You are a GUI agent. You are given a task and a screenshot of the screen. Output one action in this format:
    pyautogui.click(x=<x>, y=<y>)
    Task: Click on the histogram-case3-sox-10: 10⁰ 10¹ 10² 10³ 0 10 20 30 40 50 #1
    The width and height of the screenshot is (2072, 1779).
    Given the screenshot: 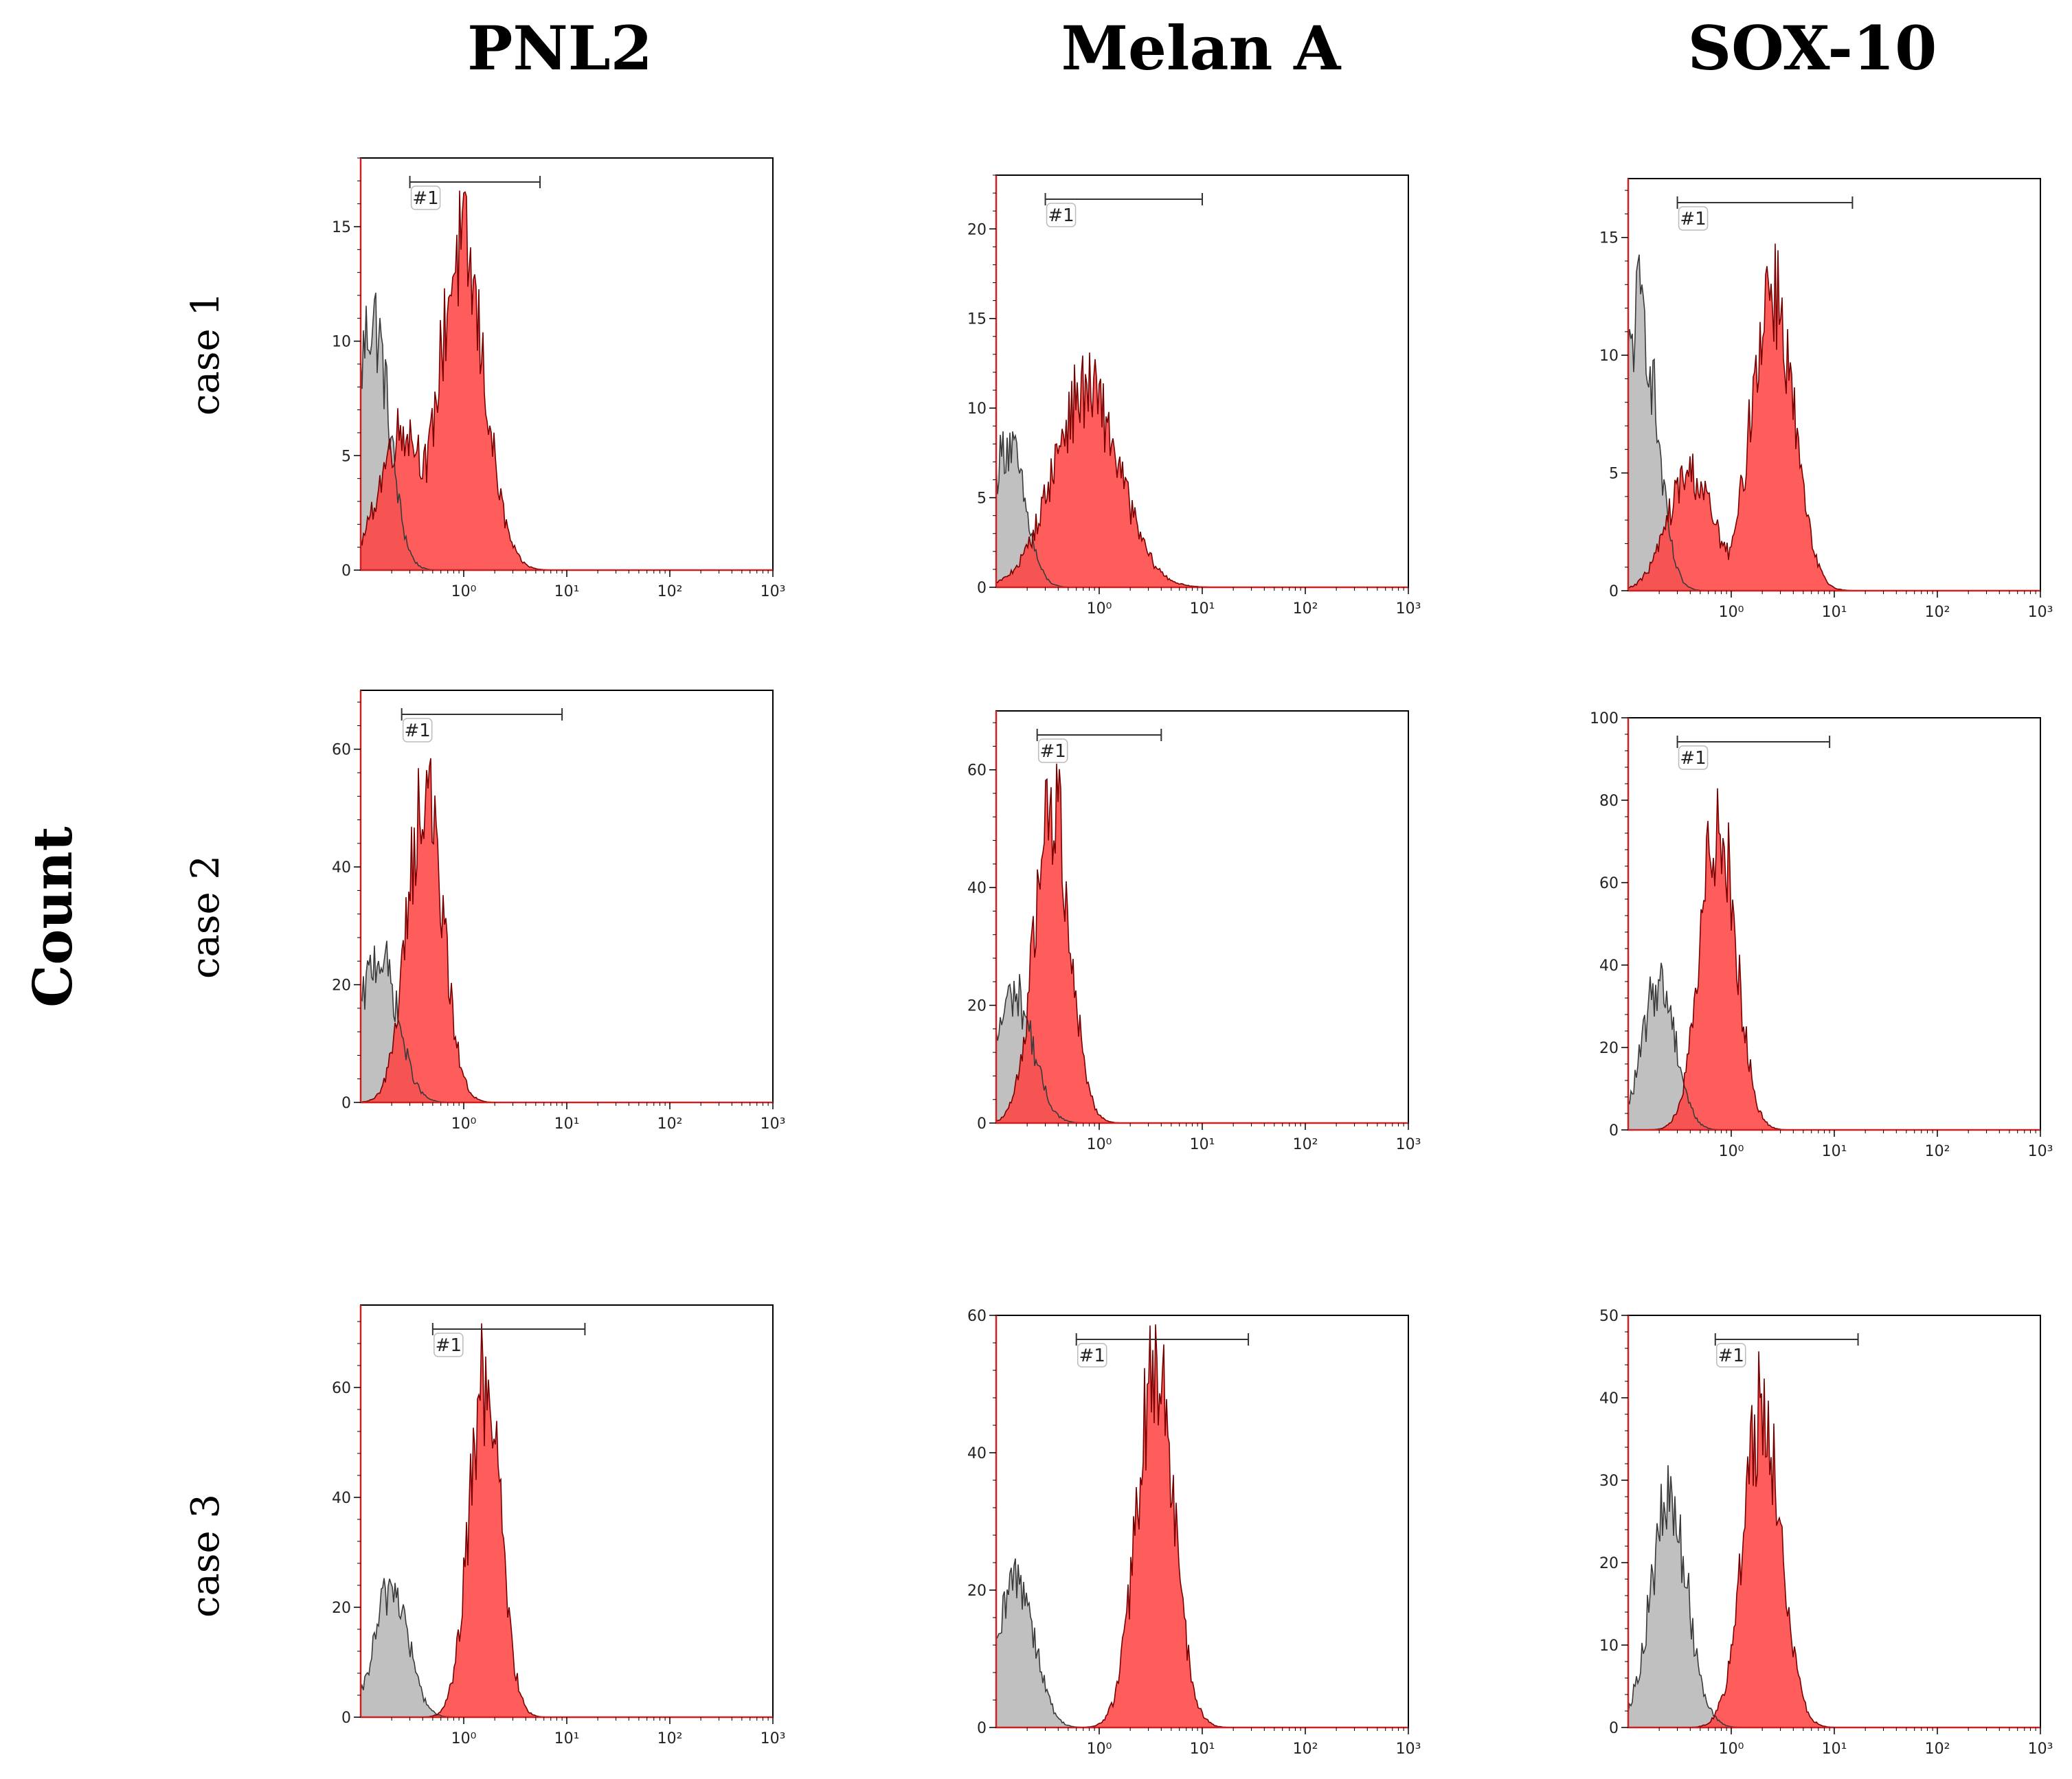 What is the action you would take?
    pyautogui.click(x=1826, y=1533)
    